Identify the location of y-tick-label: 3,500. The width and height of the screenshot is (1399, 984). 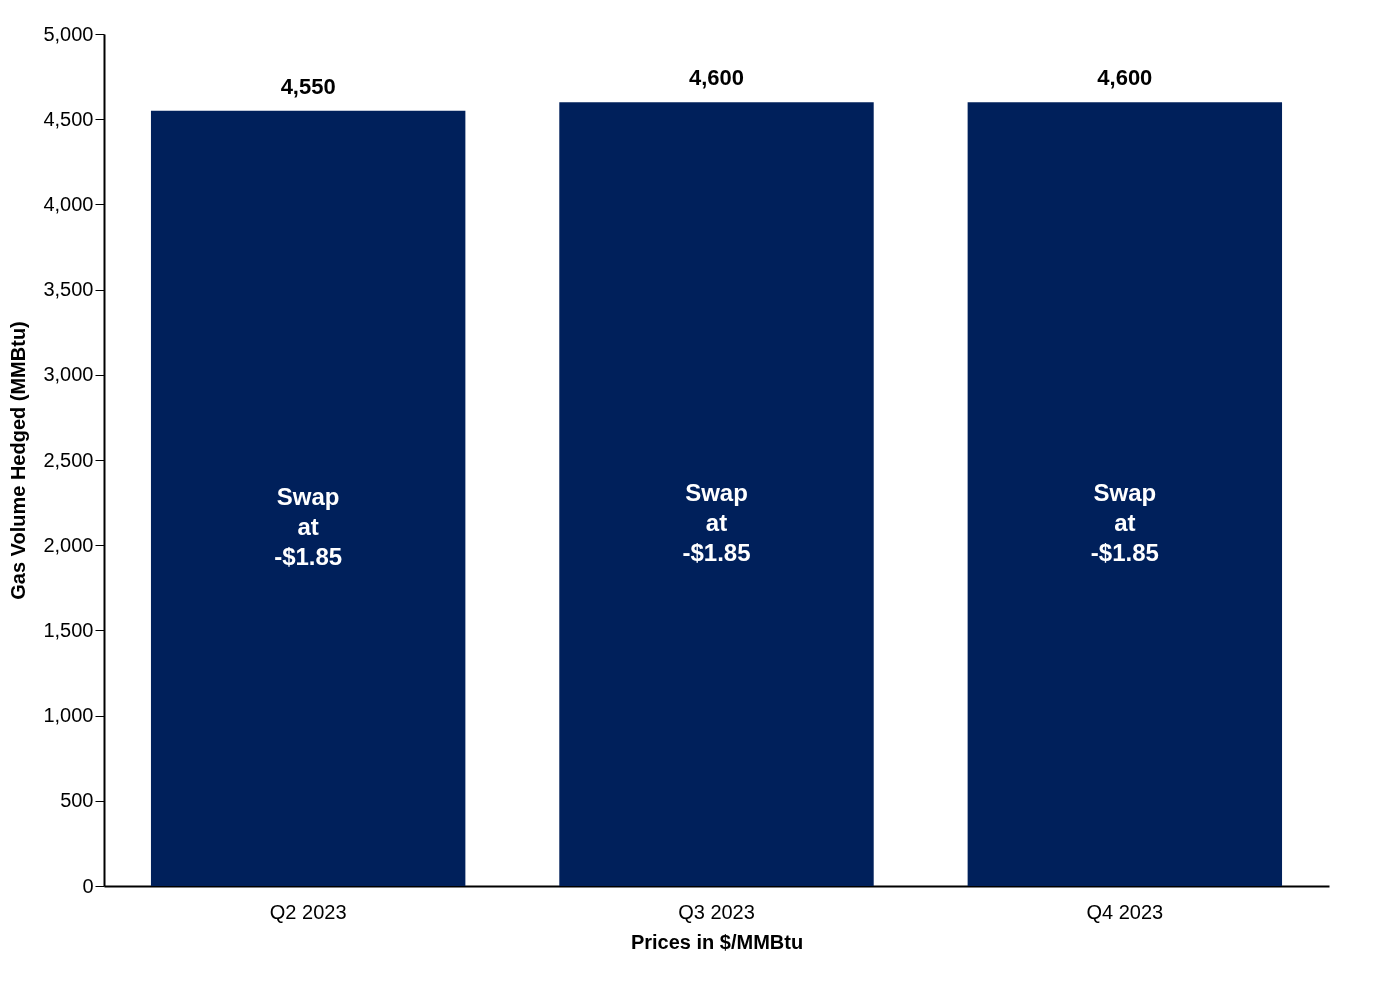
(68, 289).